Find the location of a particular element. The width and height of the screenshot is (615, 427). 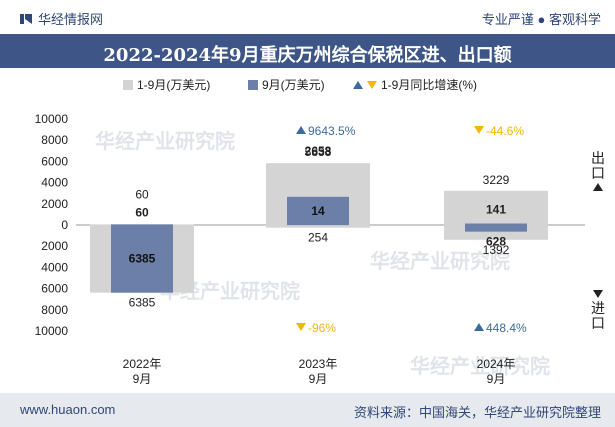

cumulative-import-label: 6385 is located at coordinates (142, 303).